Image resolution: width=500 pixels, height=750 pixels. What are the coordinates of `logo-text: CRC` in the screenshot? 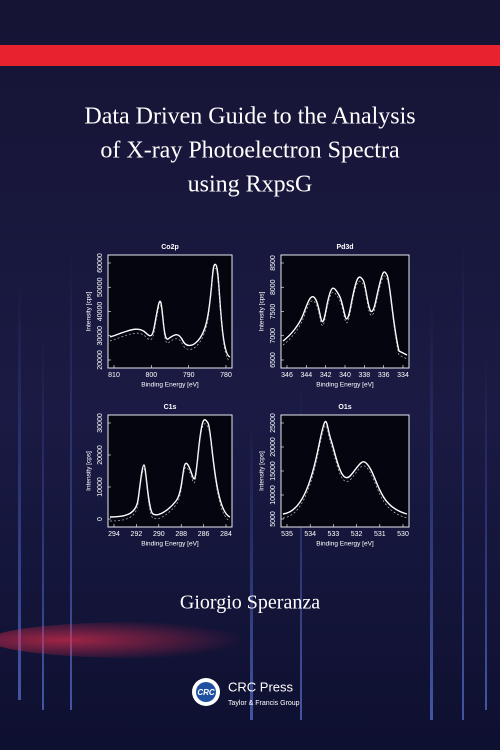 It's located at (206, 692).